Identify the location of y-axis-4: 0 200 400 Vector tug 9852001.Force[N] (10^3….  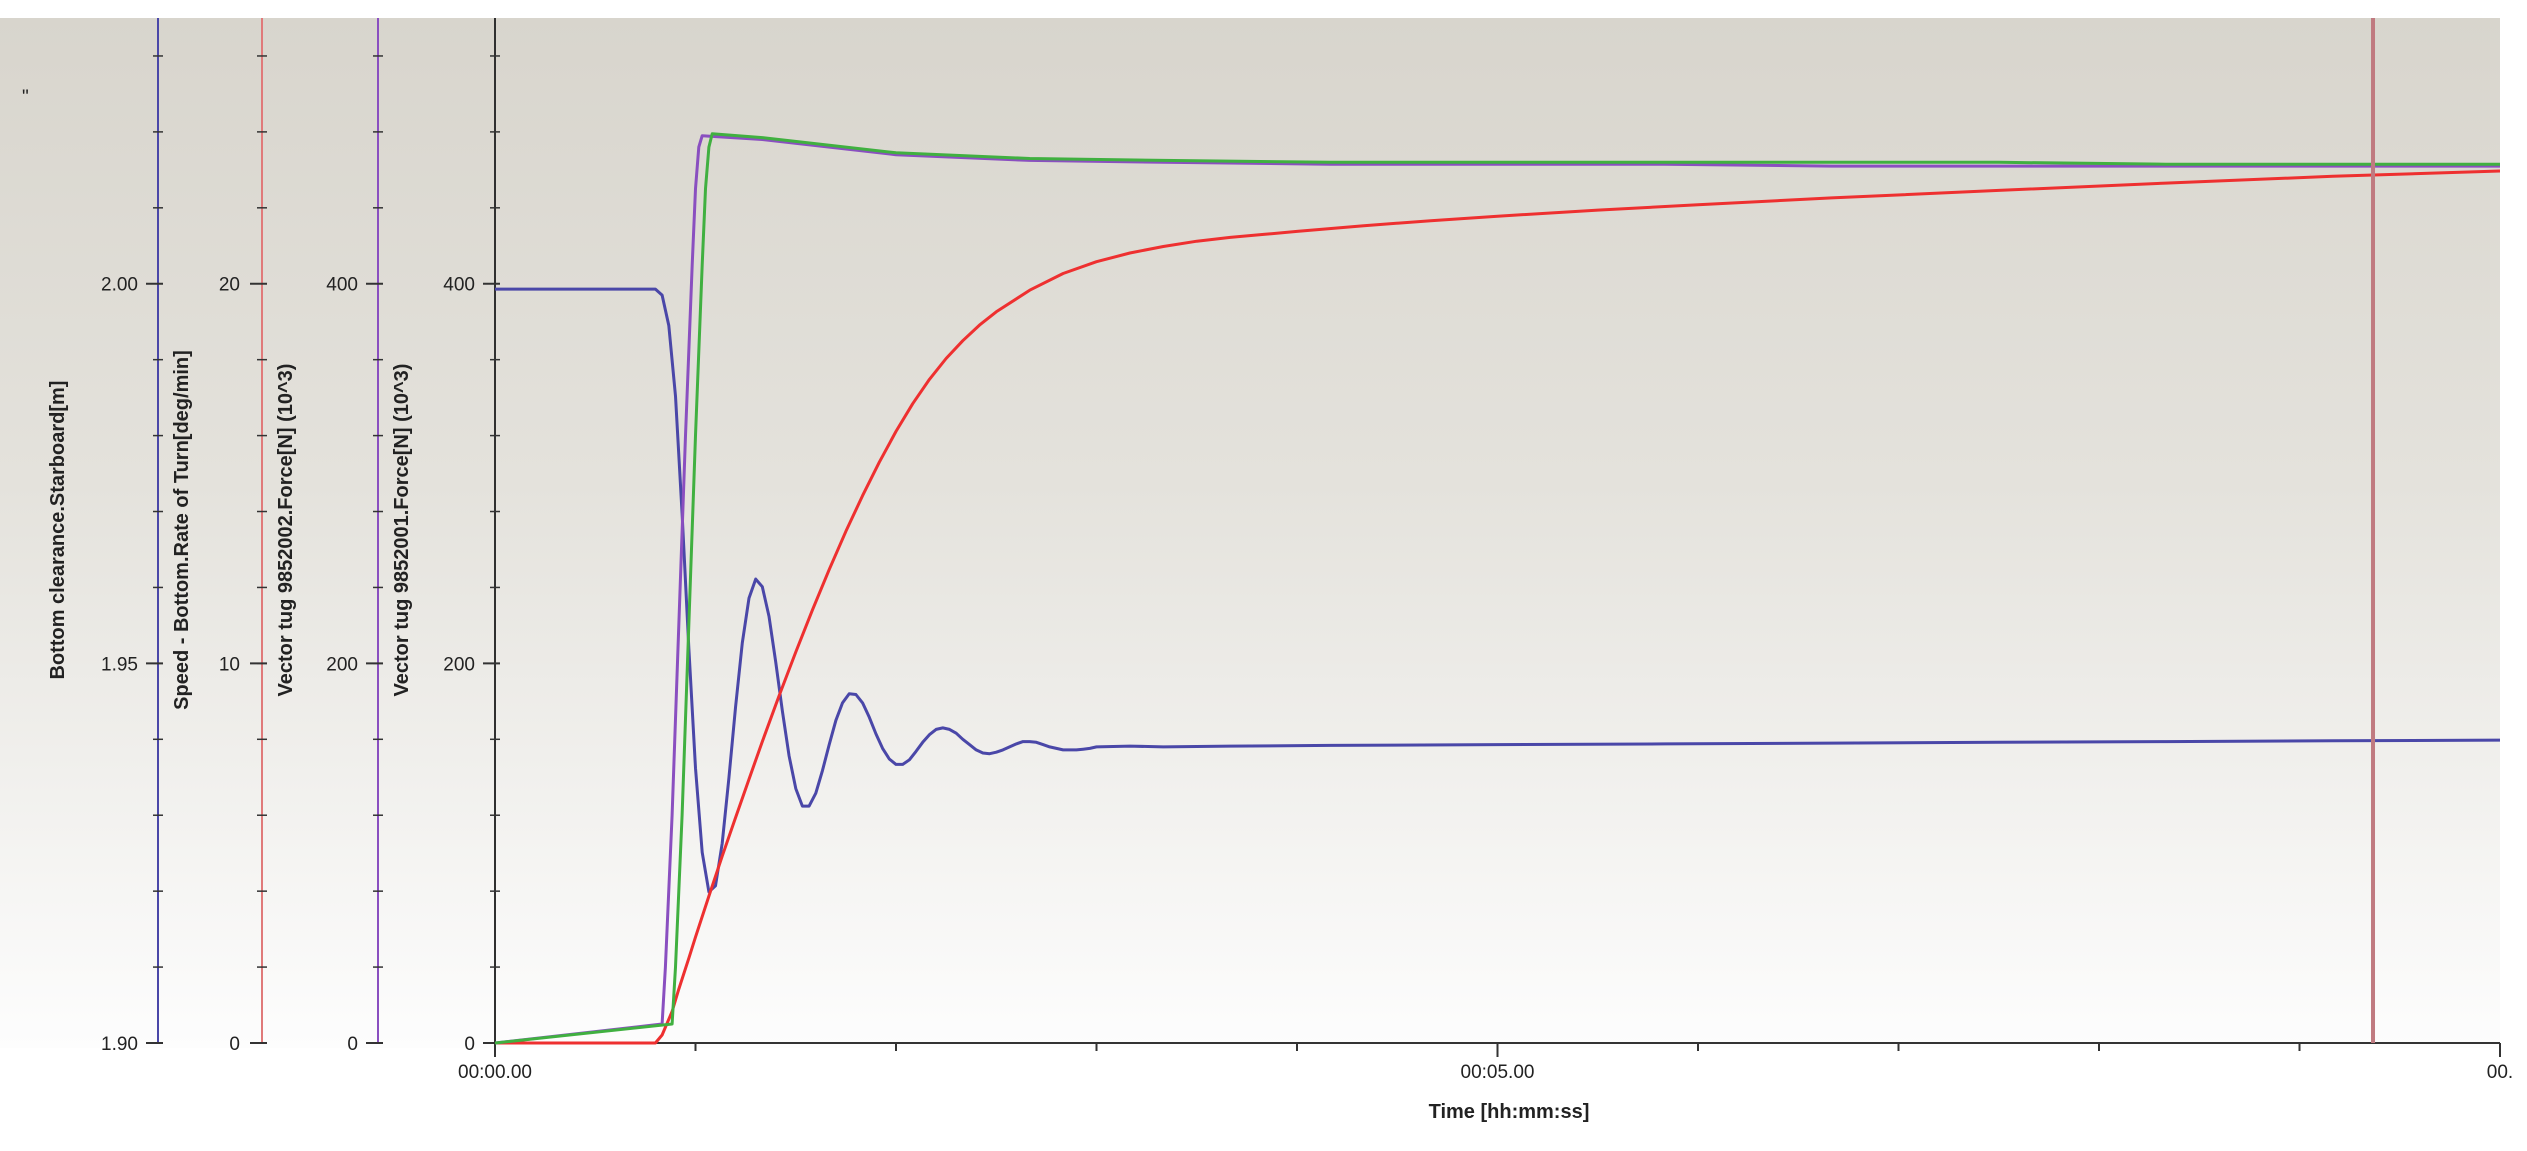
(445, 536).